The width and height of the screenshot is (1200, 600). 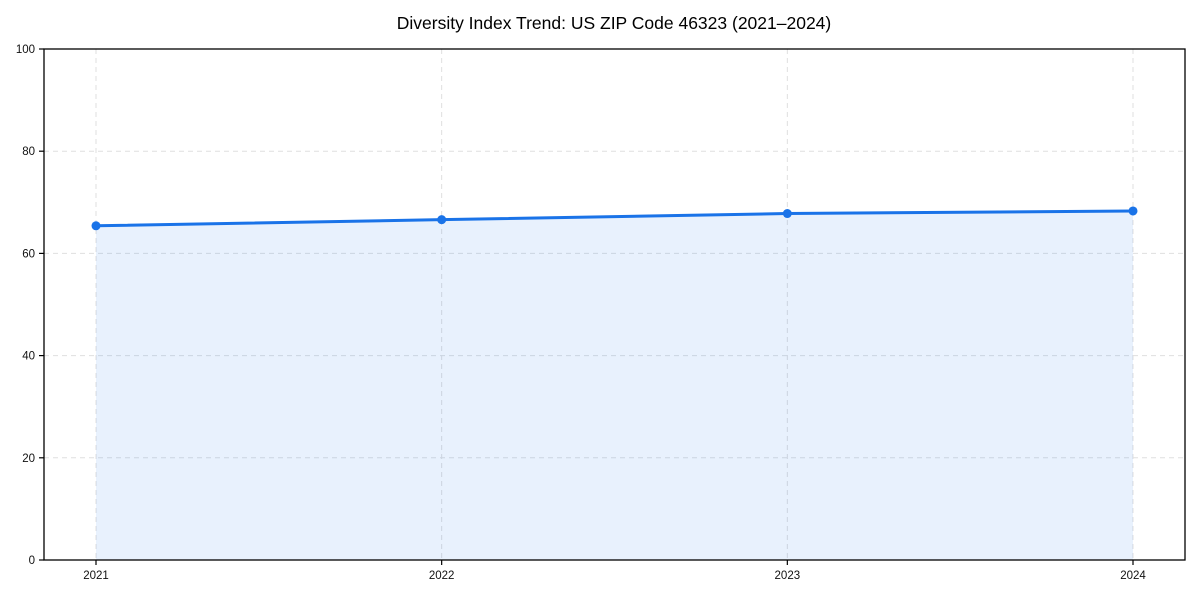 I want to click on trend-line, so click(x=614, y=218).